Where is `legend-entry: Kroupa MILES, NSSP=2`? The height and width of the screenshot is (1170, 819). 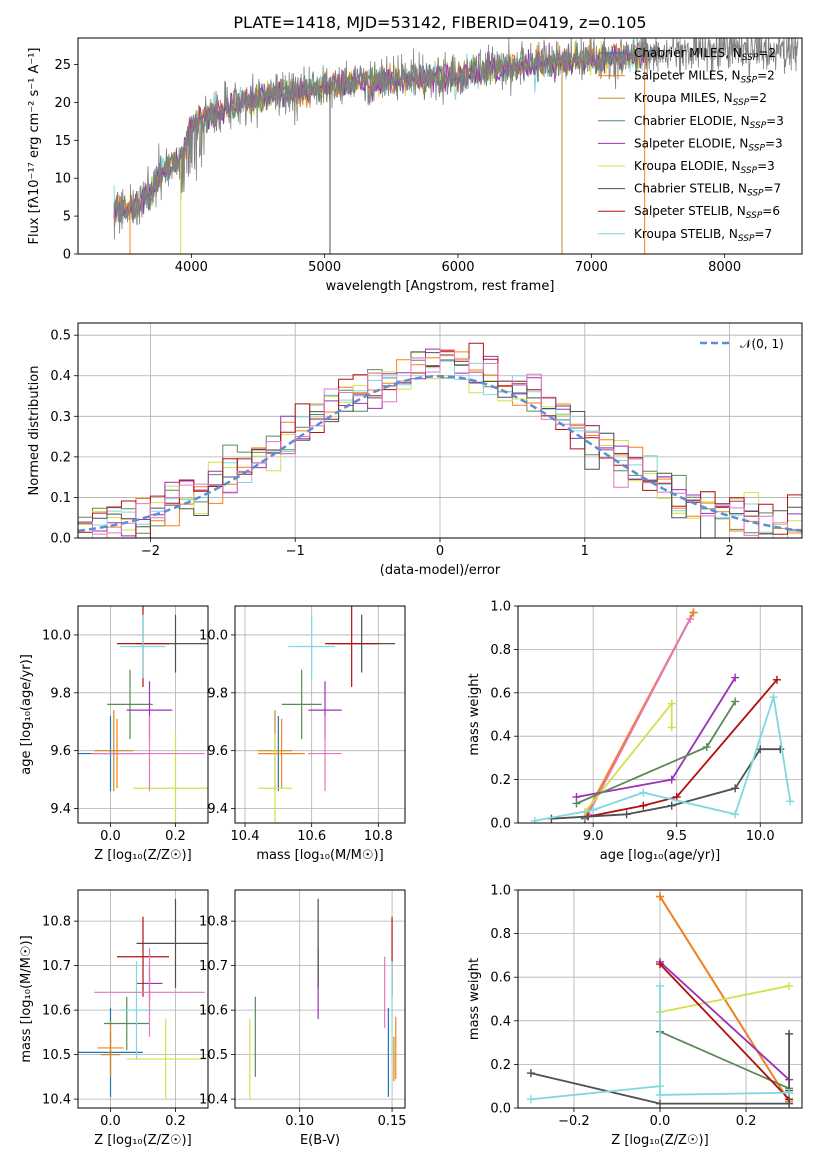 legend-entry: Kroupa MILES, NSSP=2 is located at coordinates (700, 99).